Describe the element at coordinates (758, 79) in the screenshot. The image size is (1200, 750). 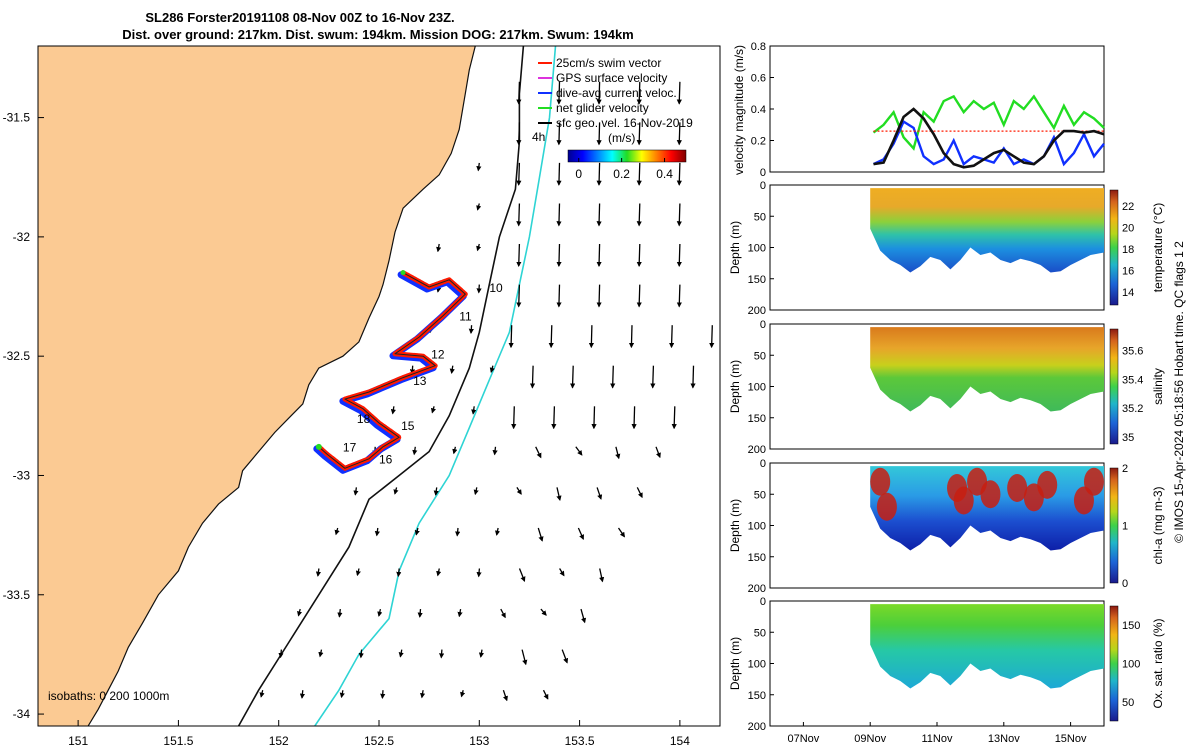
I see `velocity-y-tick-label: 0.6` at that location.